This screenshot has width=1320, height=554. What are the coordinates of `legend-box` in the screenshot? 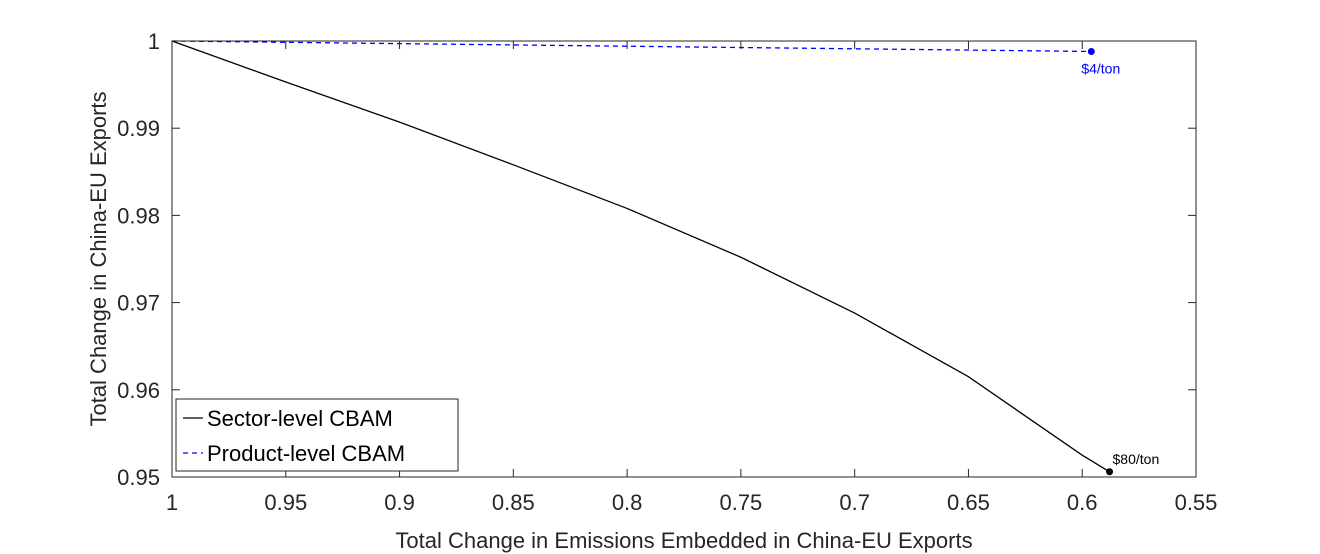 It's located at (317, 435).